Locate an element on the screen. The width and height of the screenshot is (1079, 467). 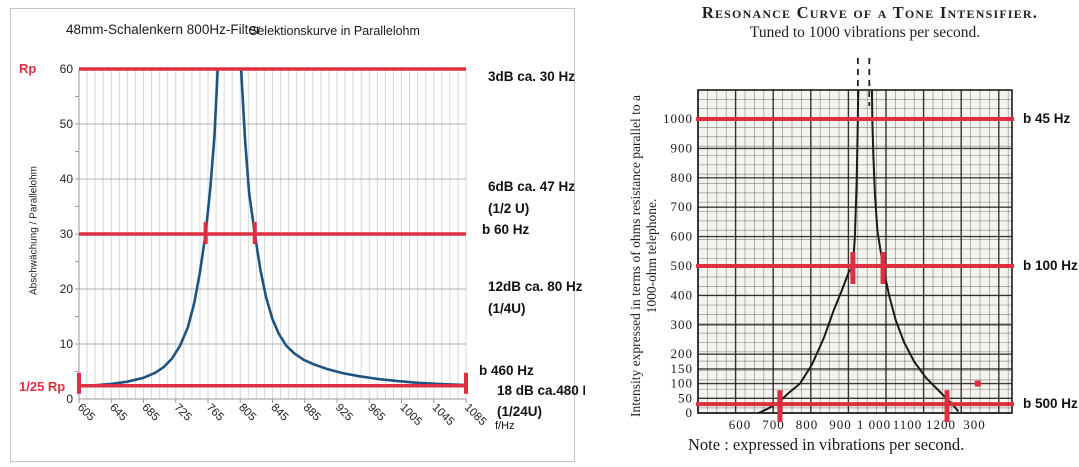
annotation-a6db: 6dB ca. 47 Hz is located at coordinates (532, 186).